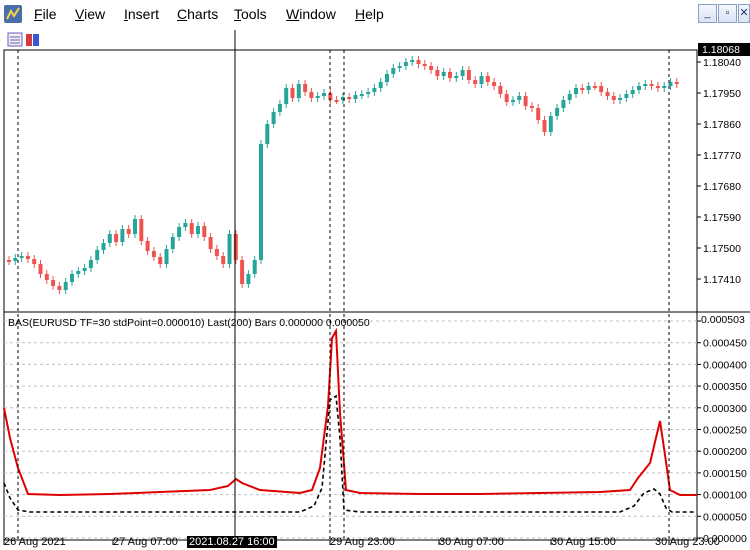  I want to click on price-label: 1.18040, so click(722, 63).